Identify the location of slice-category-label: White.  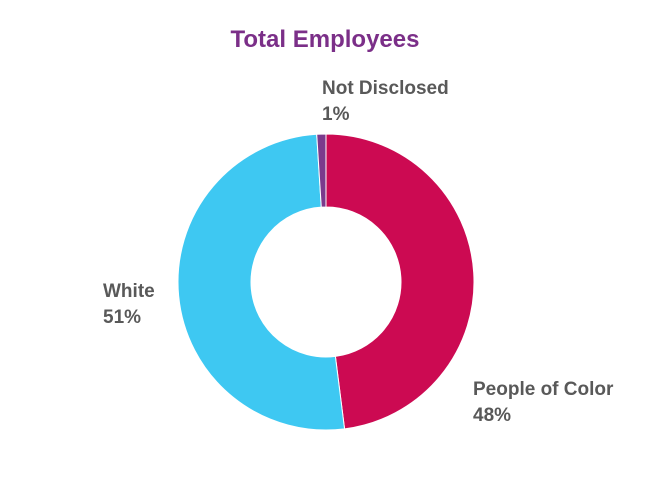
(129, 291).